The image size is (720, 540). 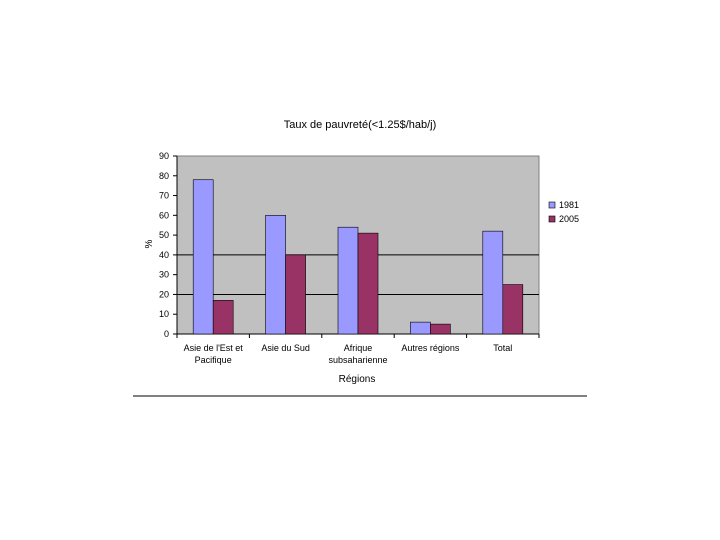 I want to click on legend-swatch-1981, so click(x=552, y=205).